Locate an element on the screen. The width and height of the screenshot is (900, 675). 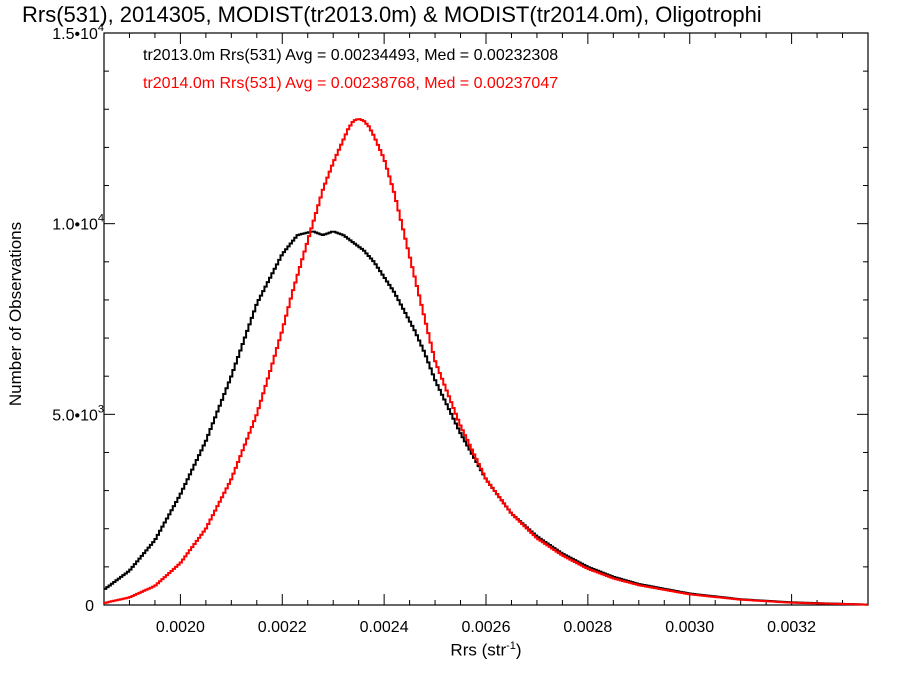
x-tick-label-3: 0.0026 is located at coordinates (486, 627).